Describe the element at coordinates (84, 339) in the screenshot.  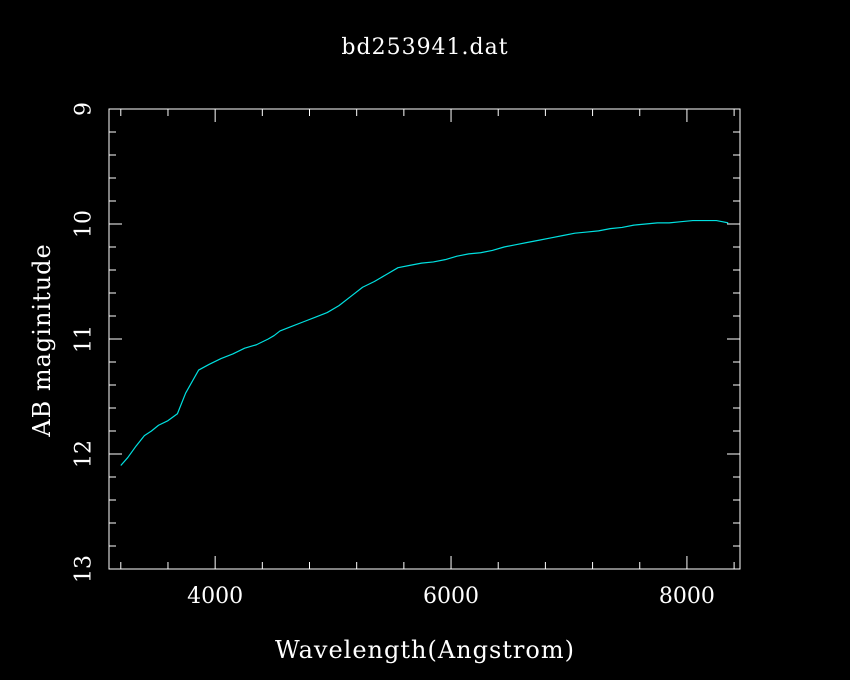
I see `y-tick-label: 11` at that location.